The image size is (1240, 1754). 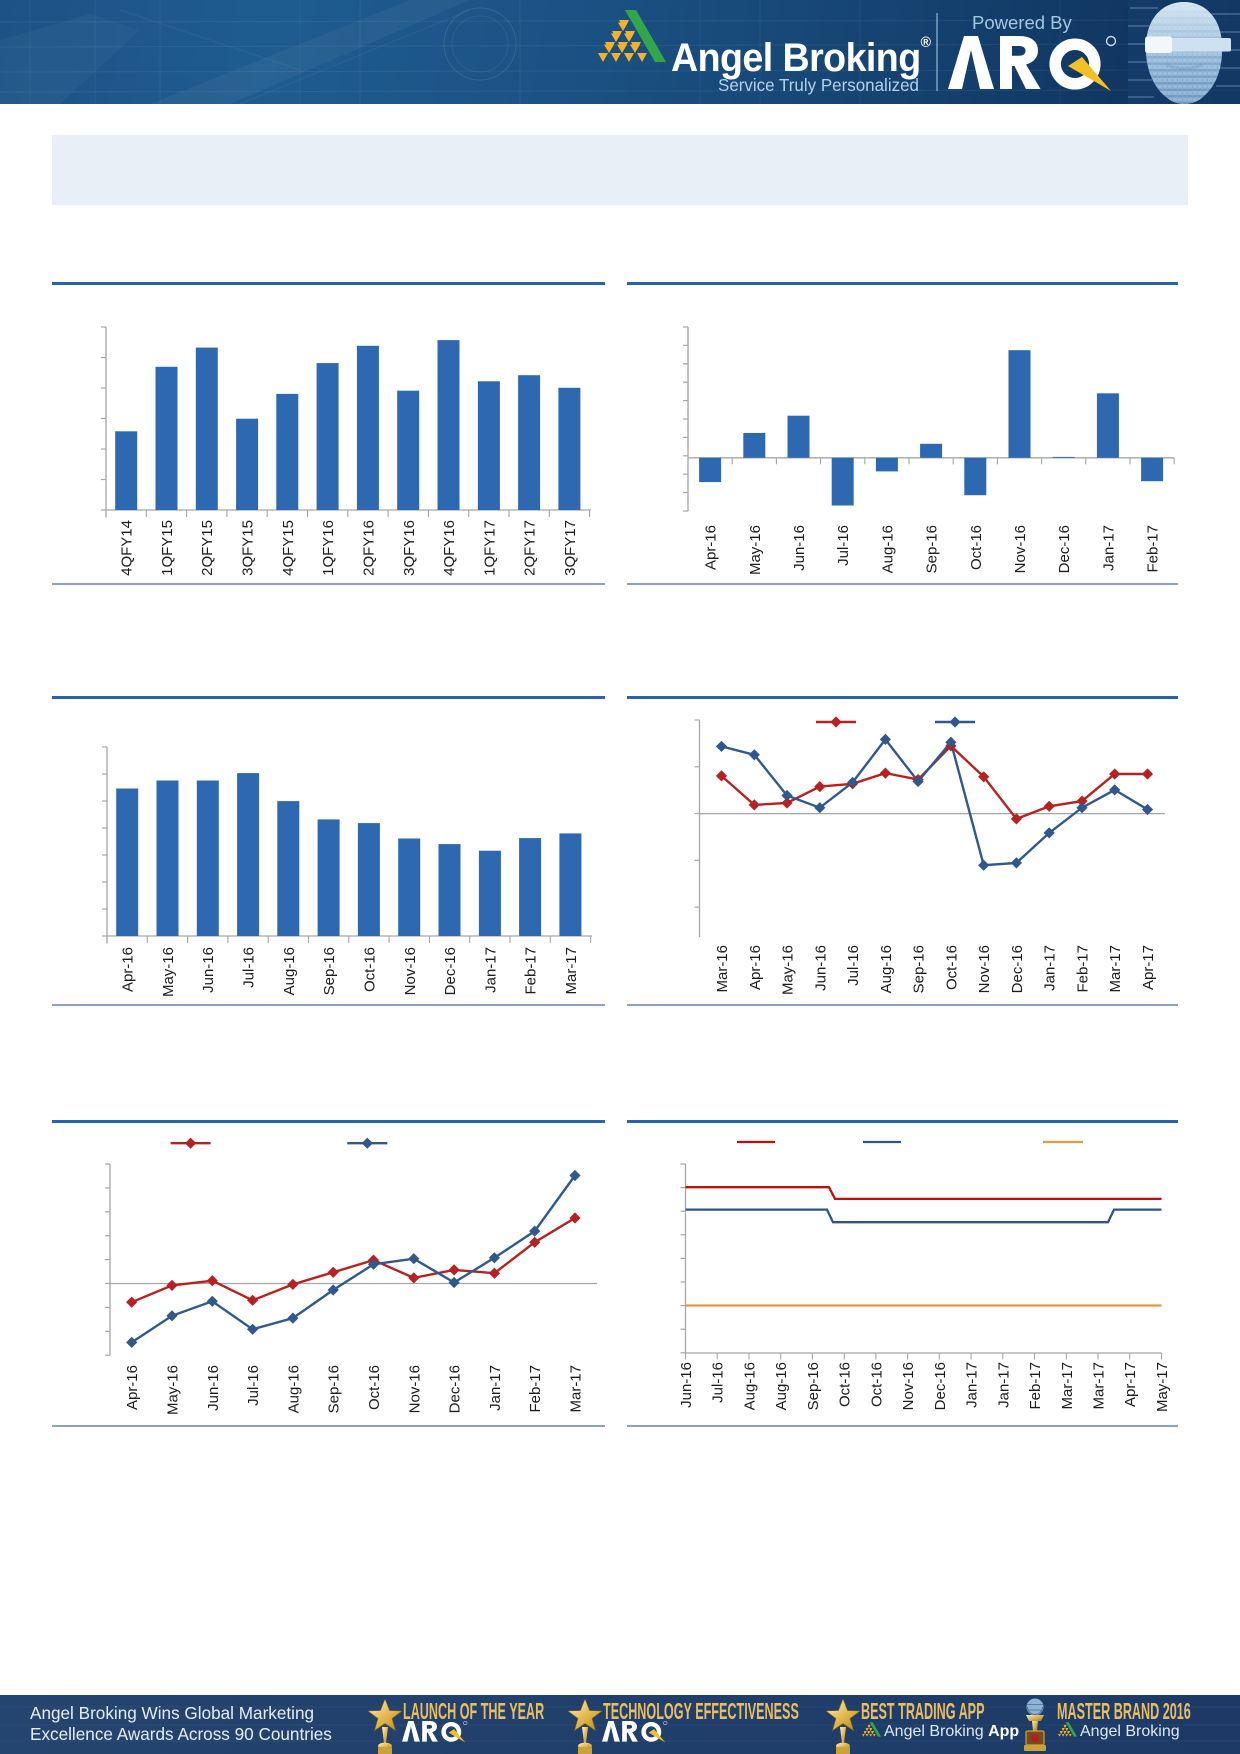 I want to click on svg-text: 1QFY16, so click(x=328, y=548).